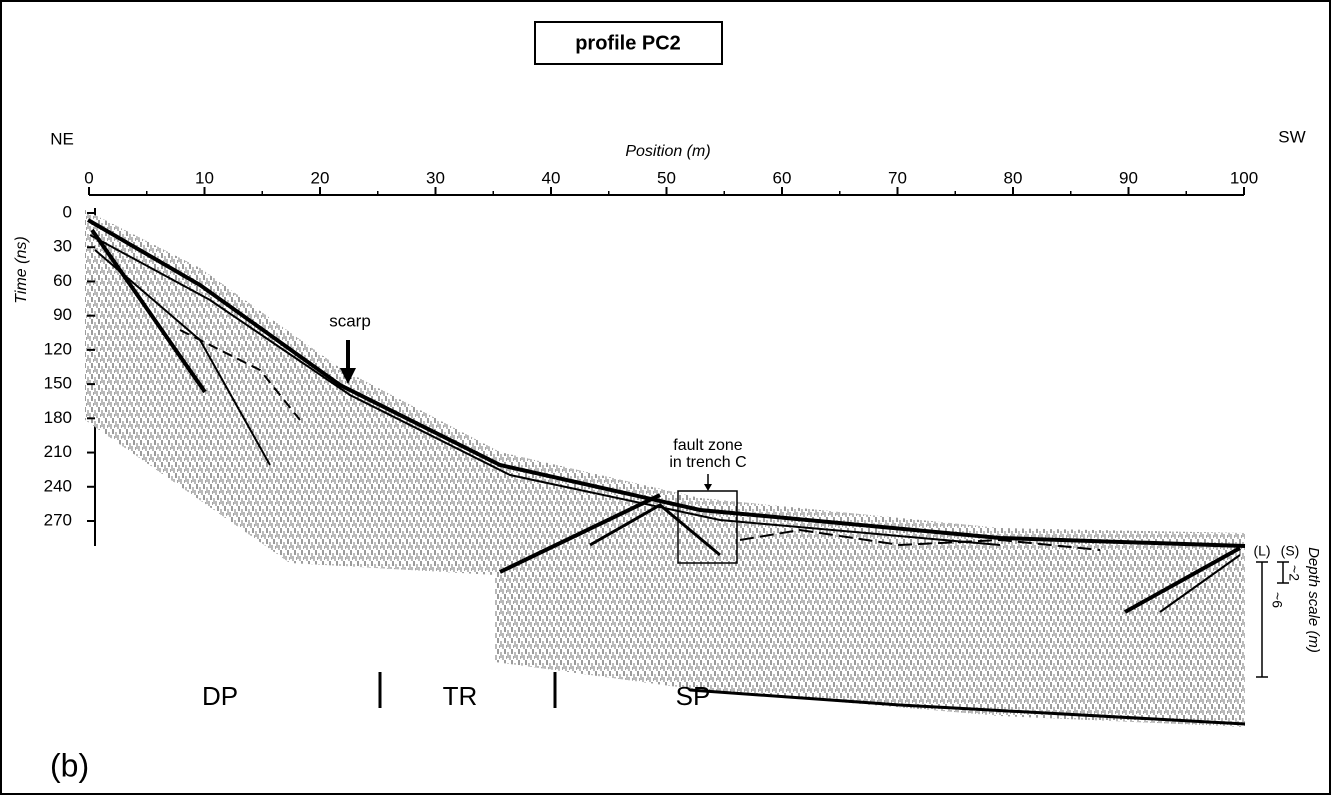 The width and height of the screenshot is (1331, 800). I want to click on x-tick-label: 0, so click(88, 177).